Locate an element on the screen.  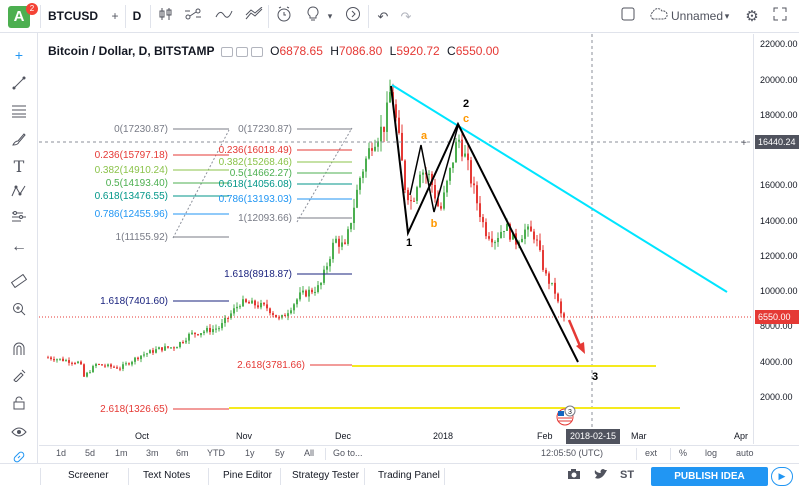
app-logo: A is located at coordinates (19, 17).